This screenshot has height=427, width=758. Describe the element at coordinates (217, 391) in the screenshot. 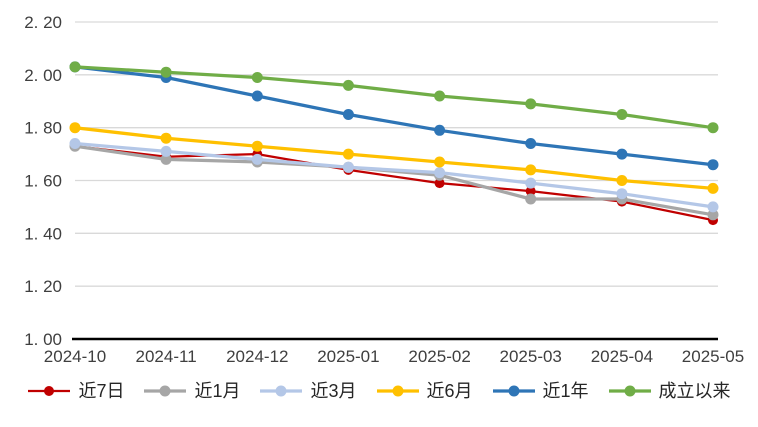

I see `legend-label: 近1月` at that location.